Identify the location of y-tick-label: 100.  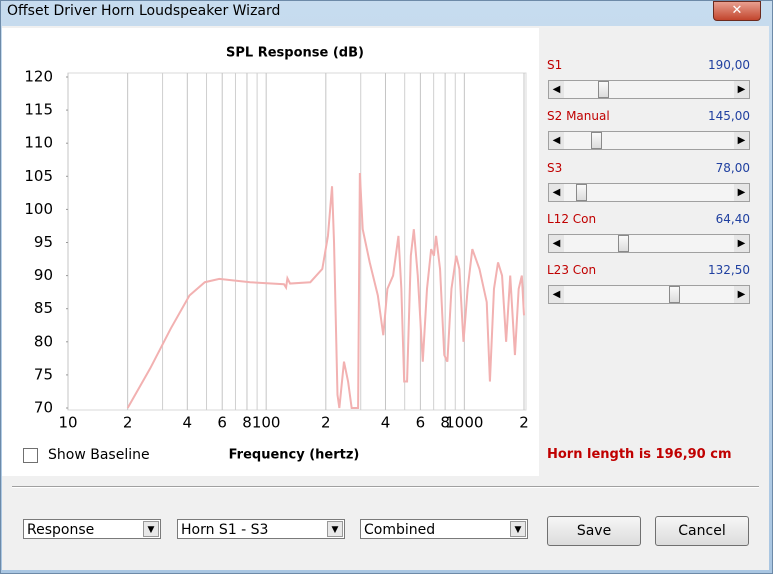
(38, 209).